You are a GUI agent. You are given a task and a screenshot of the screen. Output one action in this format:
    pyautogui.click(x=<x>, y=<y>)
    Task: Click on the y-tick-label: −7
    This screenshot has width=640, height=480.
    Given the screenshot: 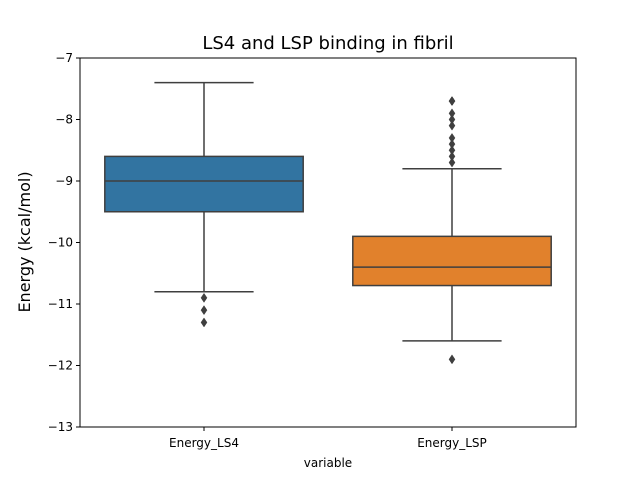 What is the action you would take?
    pyautogui.click(x=64, y=58)
    